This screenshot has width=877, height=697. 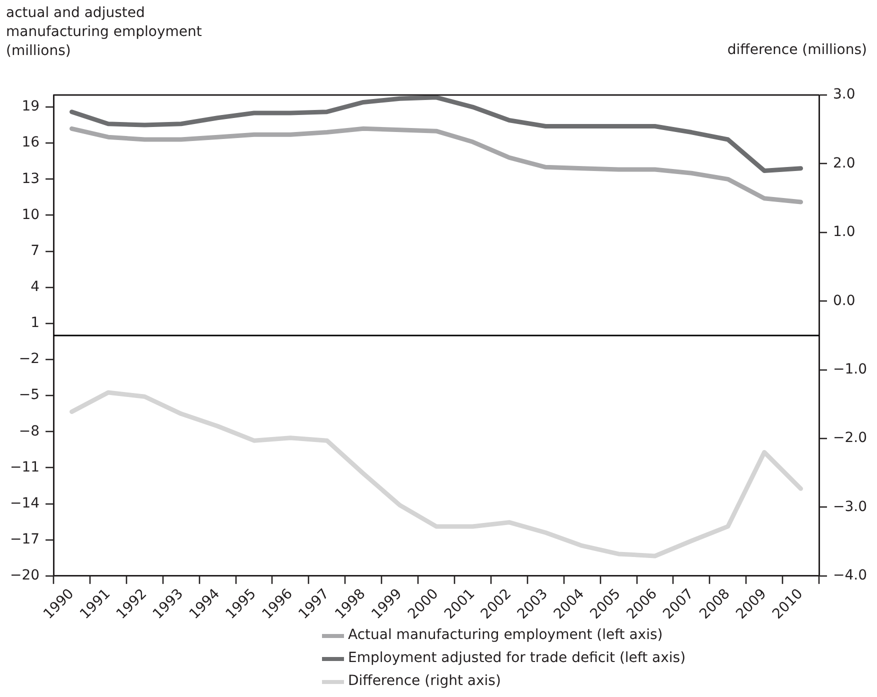 I want to click on y2-tick-label: 3.0, so click(x=844, y=94).